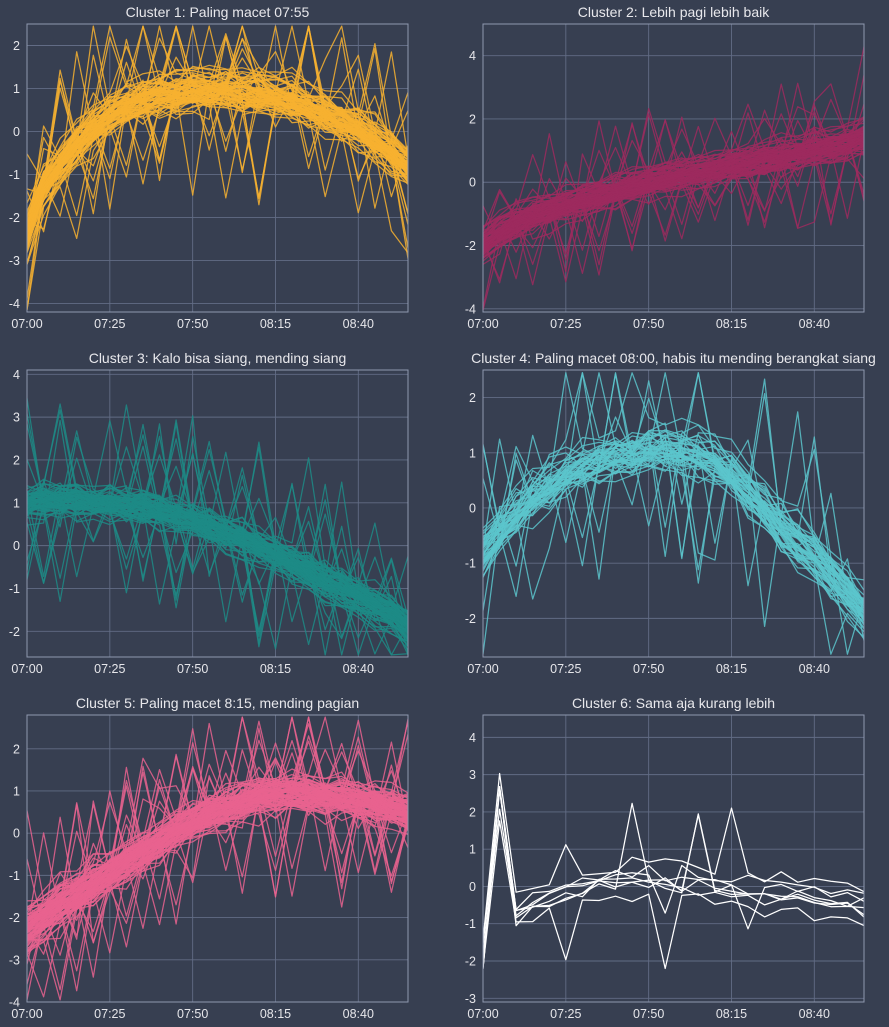  I want to click on y-tick-label: 2, so click(472, 812).